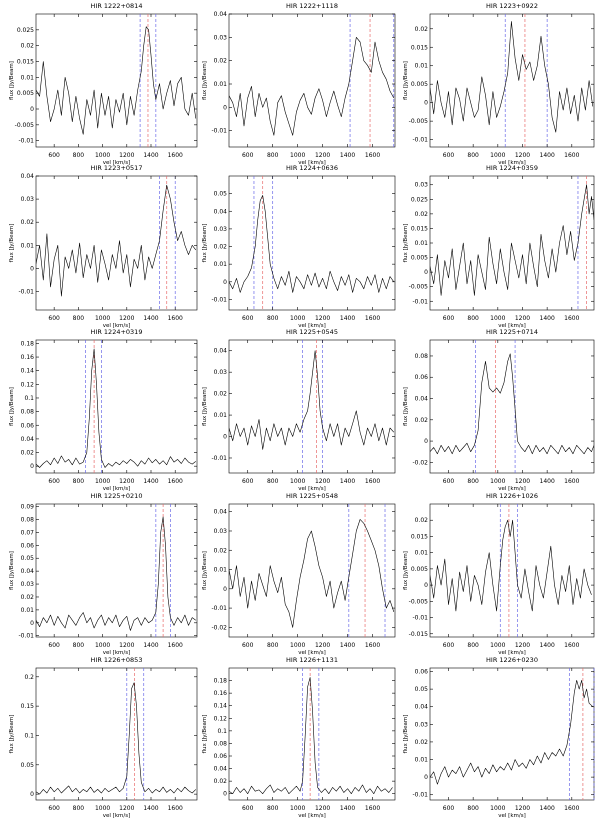 The image size is (600, 818). What do you see at coordinates (221, 706) in the screenshot?
I see `y-tick-label: 0.14` at bounding box center [221, 706].